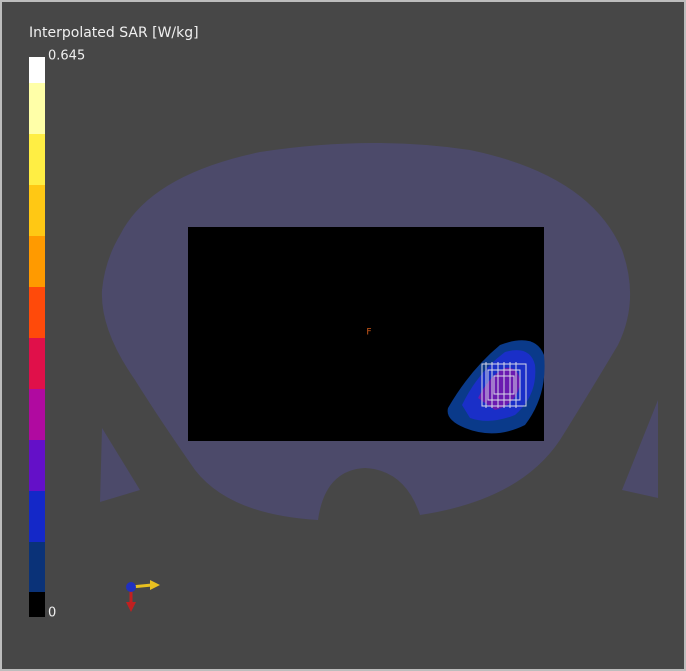 The image size is (686, 671). I want to click on coil-outline, so click(504, 385).